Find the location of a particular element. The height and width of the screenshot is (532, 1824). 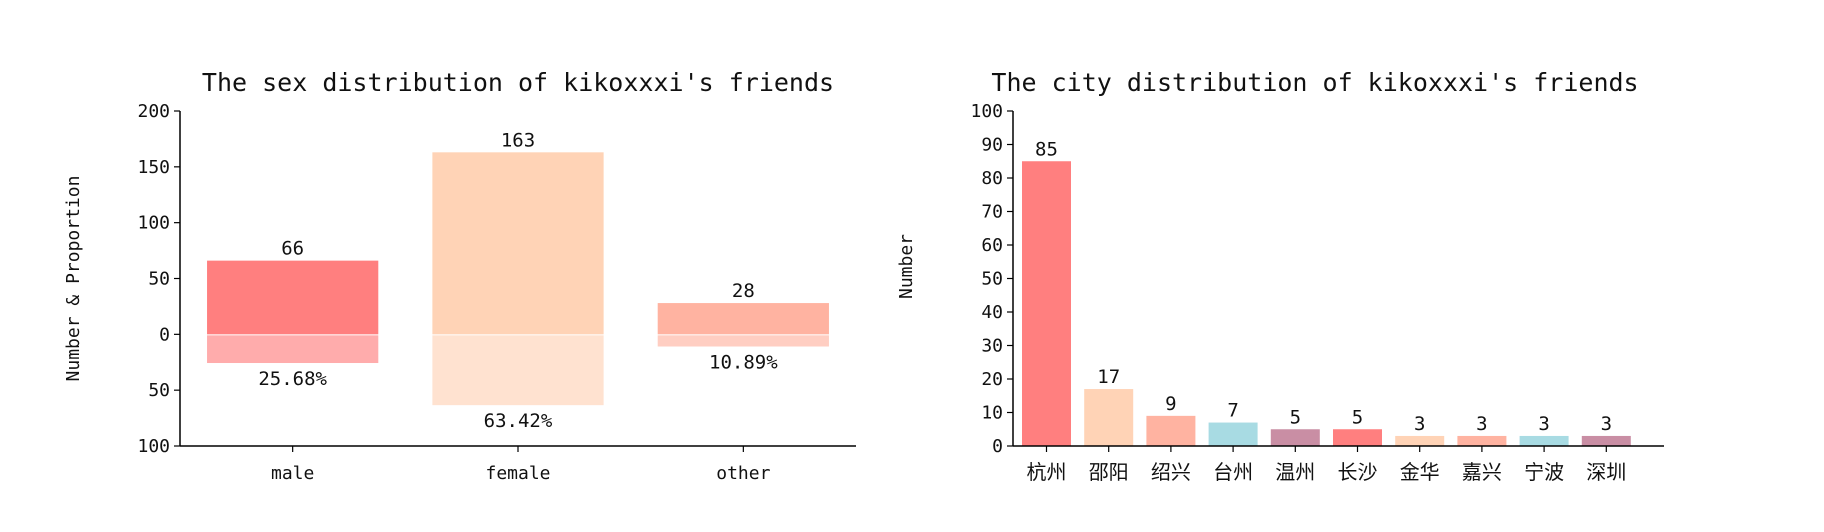

value-label-温州: 5 is located at coordinates (1295, 417).